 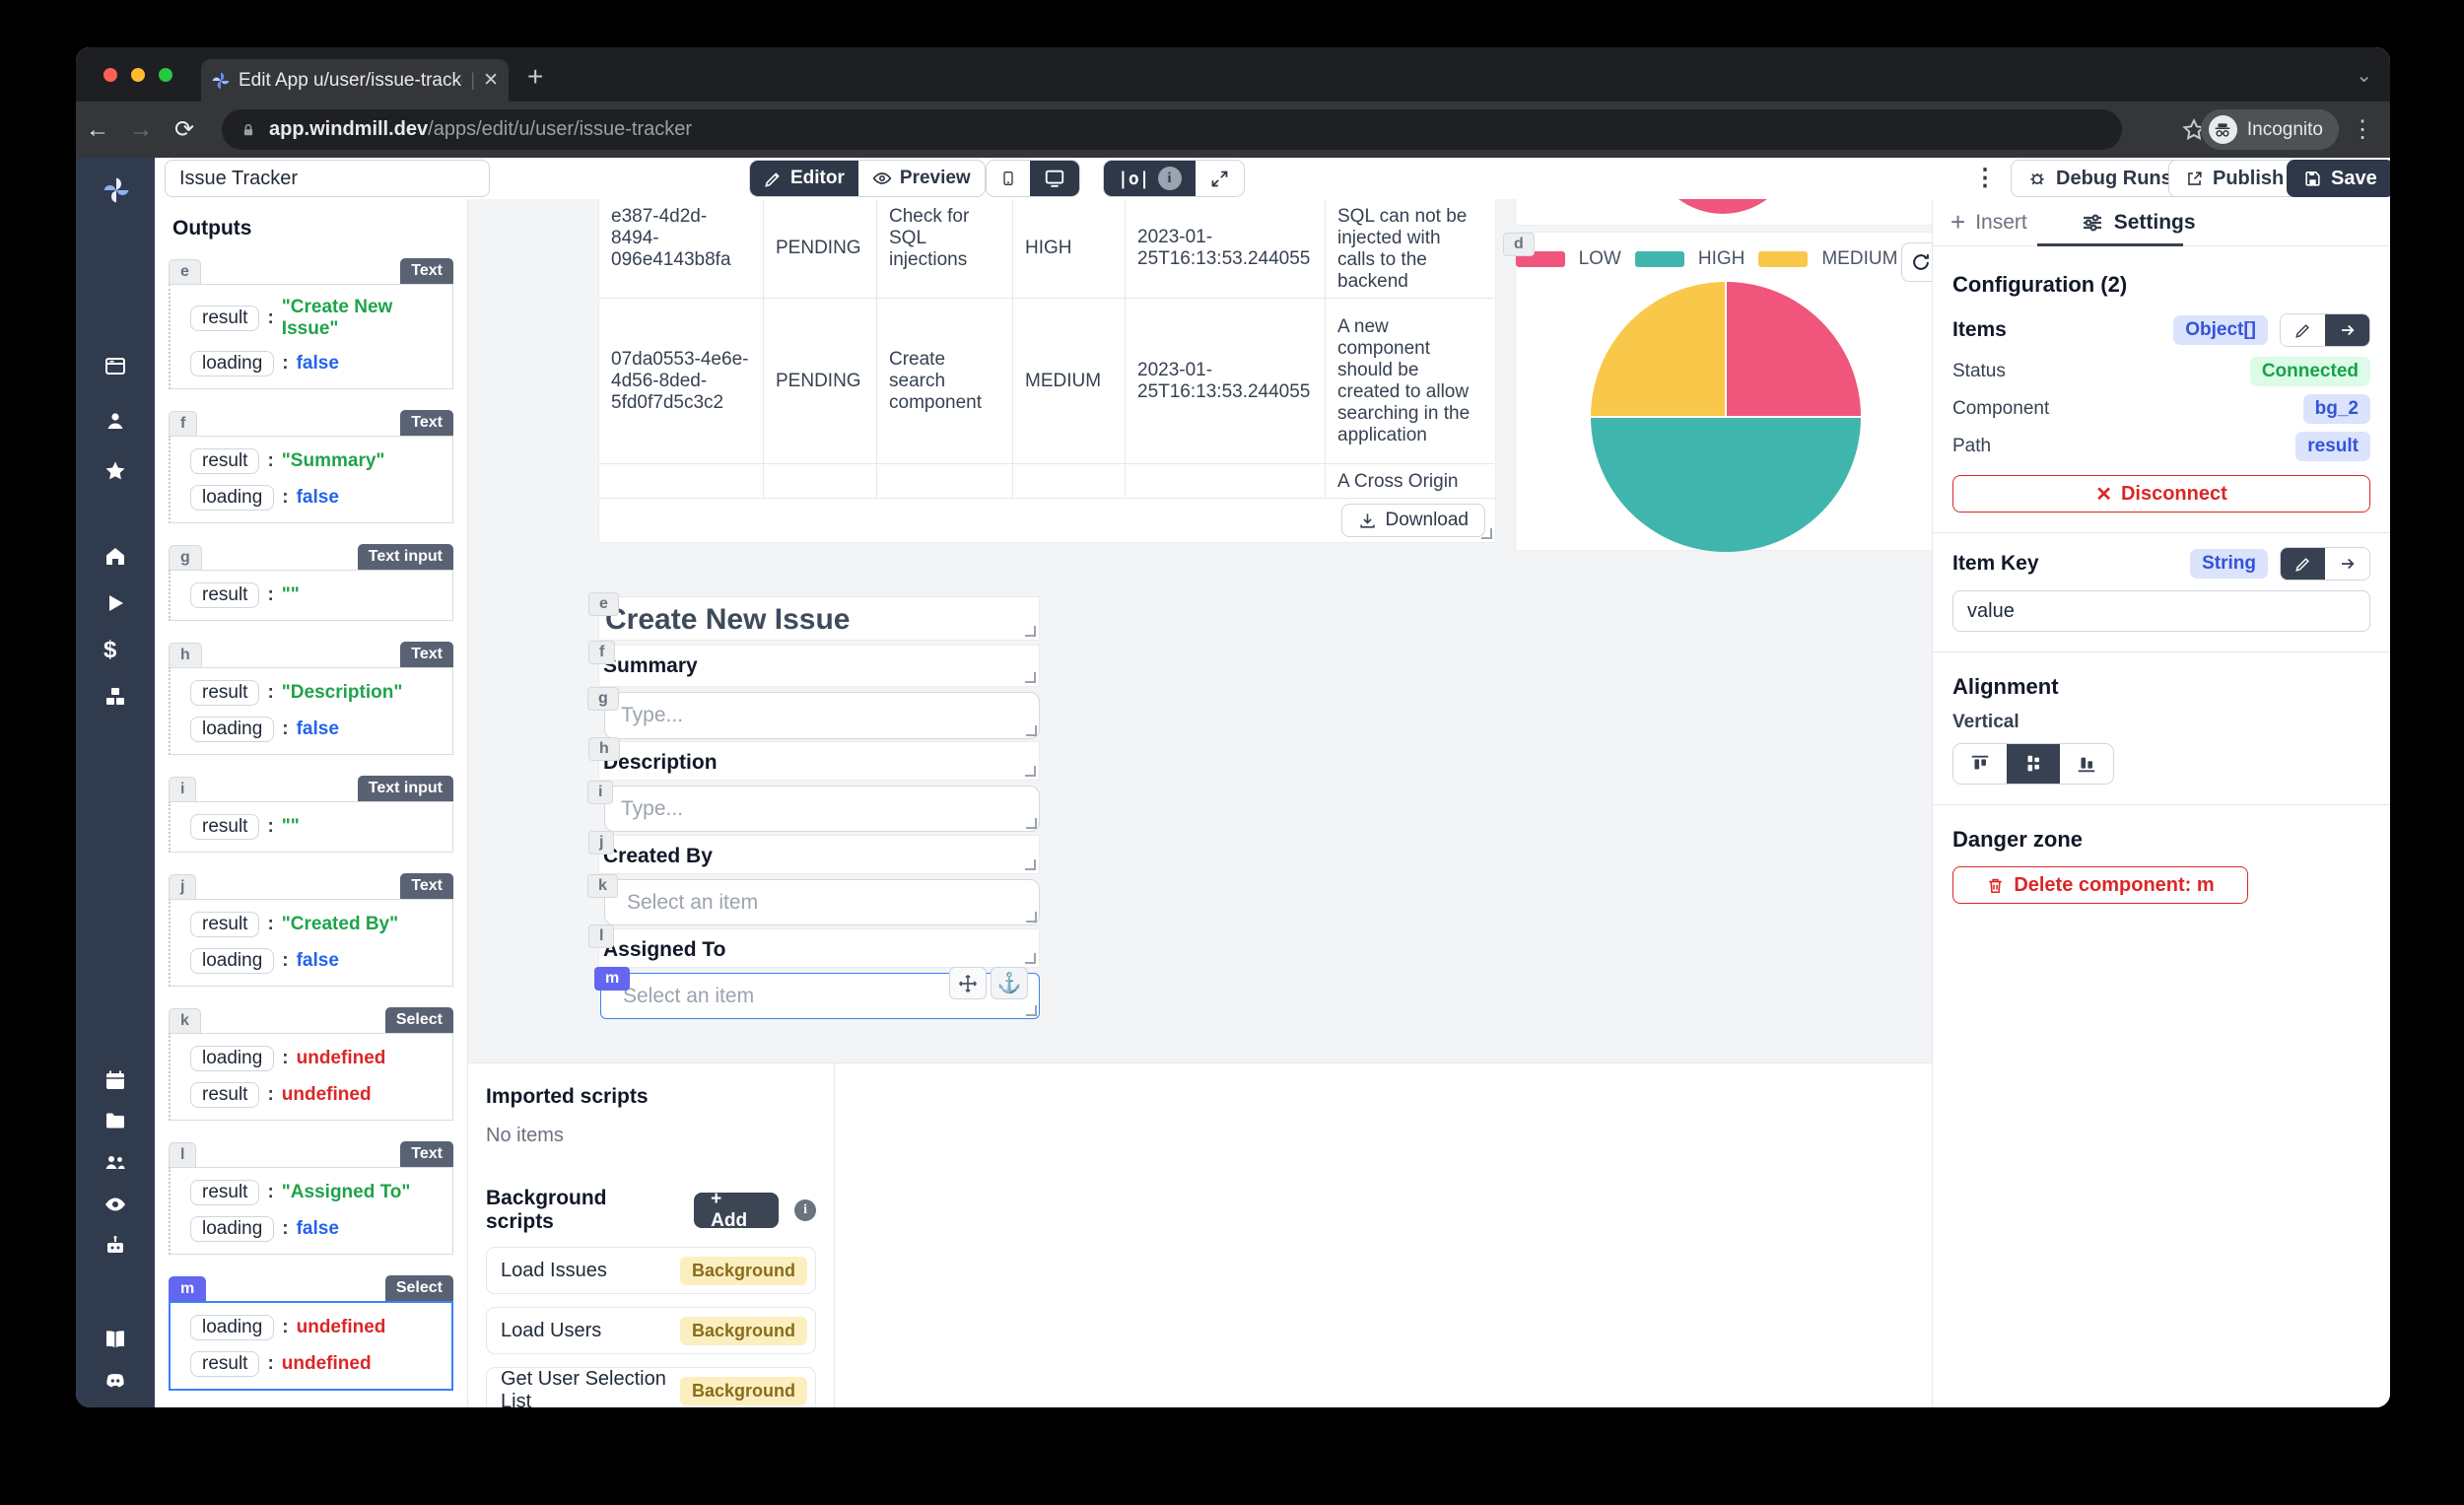 I want to click on output-card-l: l Text result: "Assigned To" loading: false, so click(x=311, y=1197).